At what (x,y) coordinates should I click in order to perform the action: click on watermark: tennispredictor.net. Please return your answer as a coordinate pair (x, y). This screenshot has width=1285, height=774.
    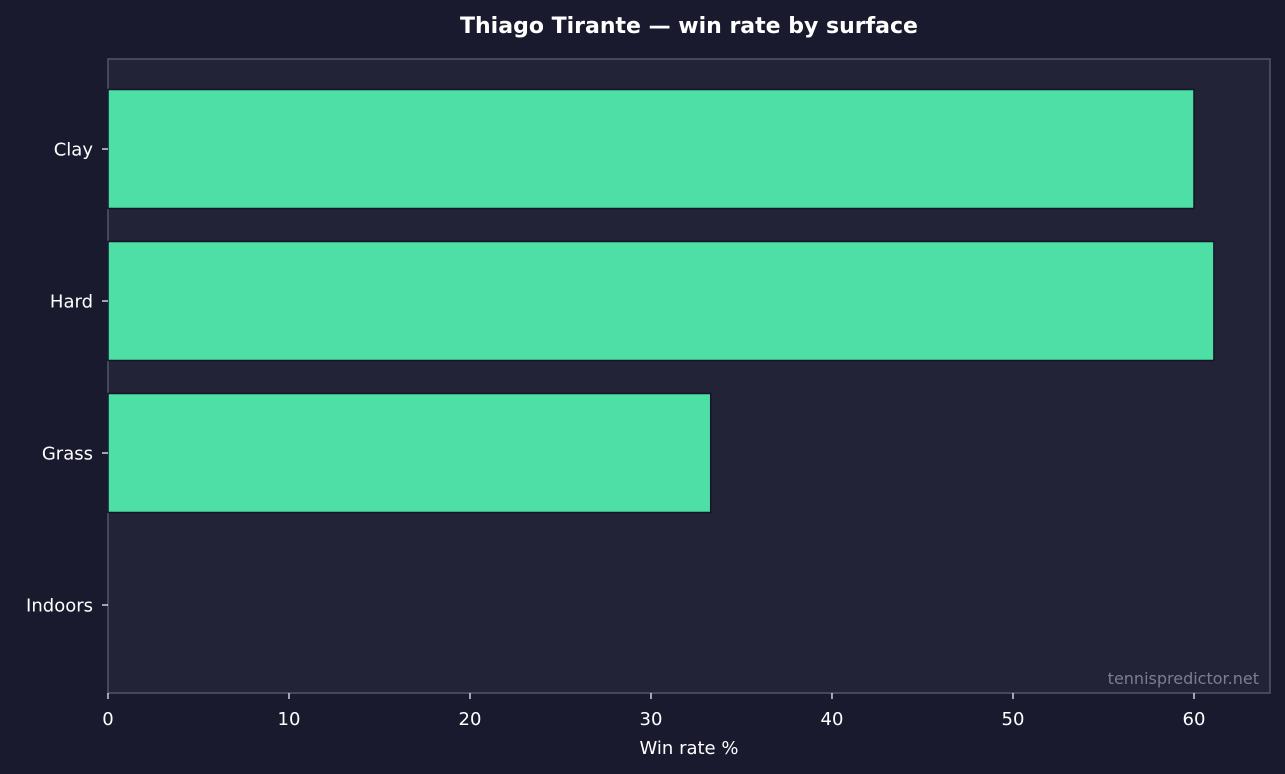
    Looking at the image, I should click on (1183, 678).